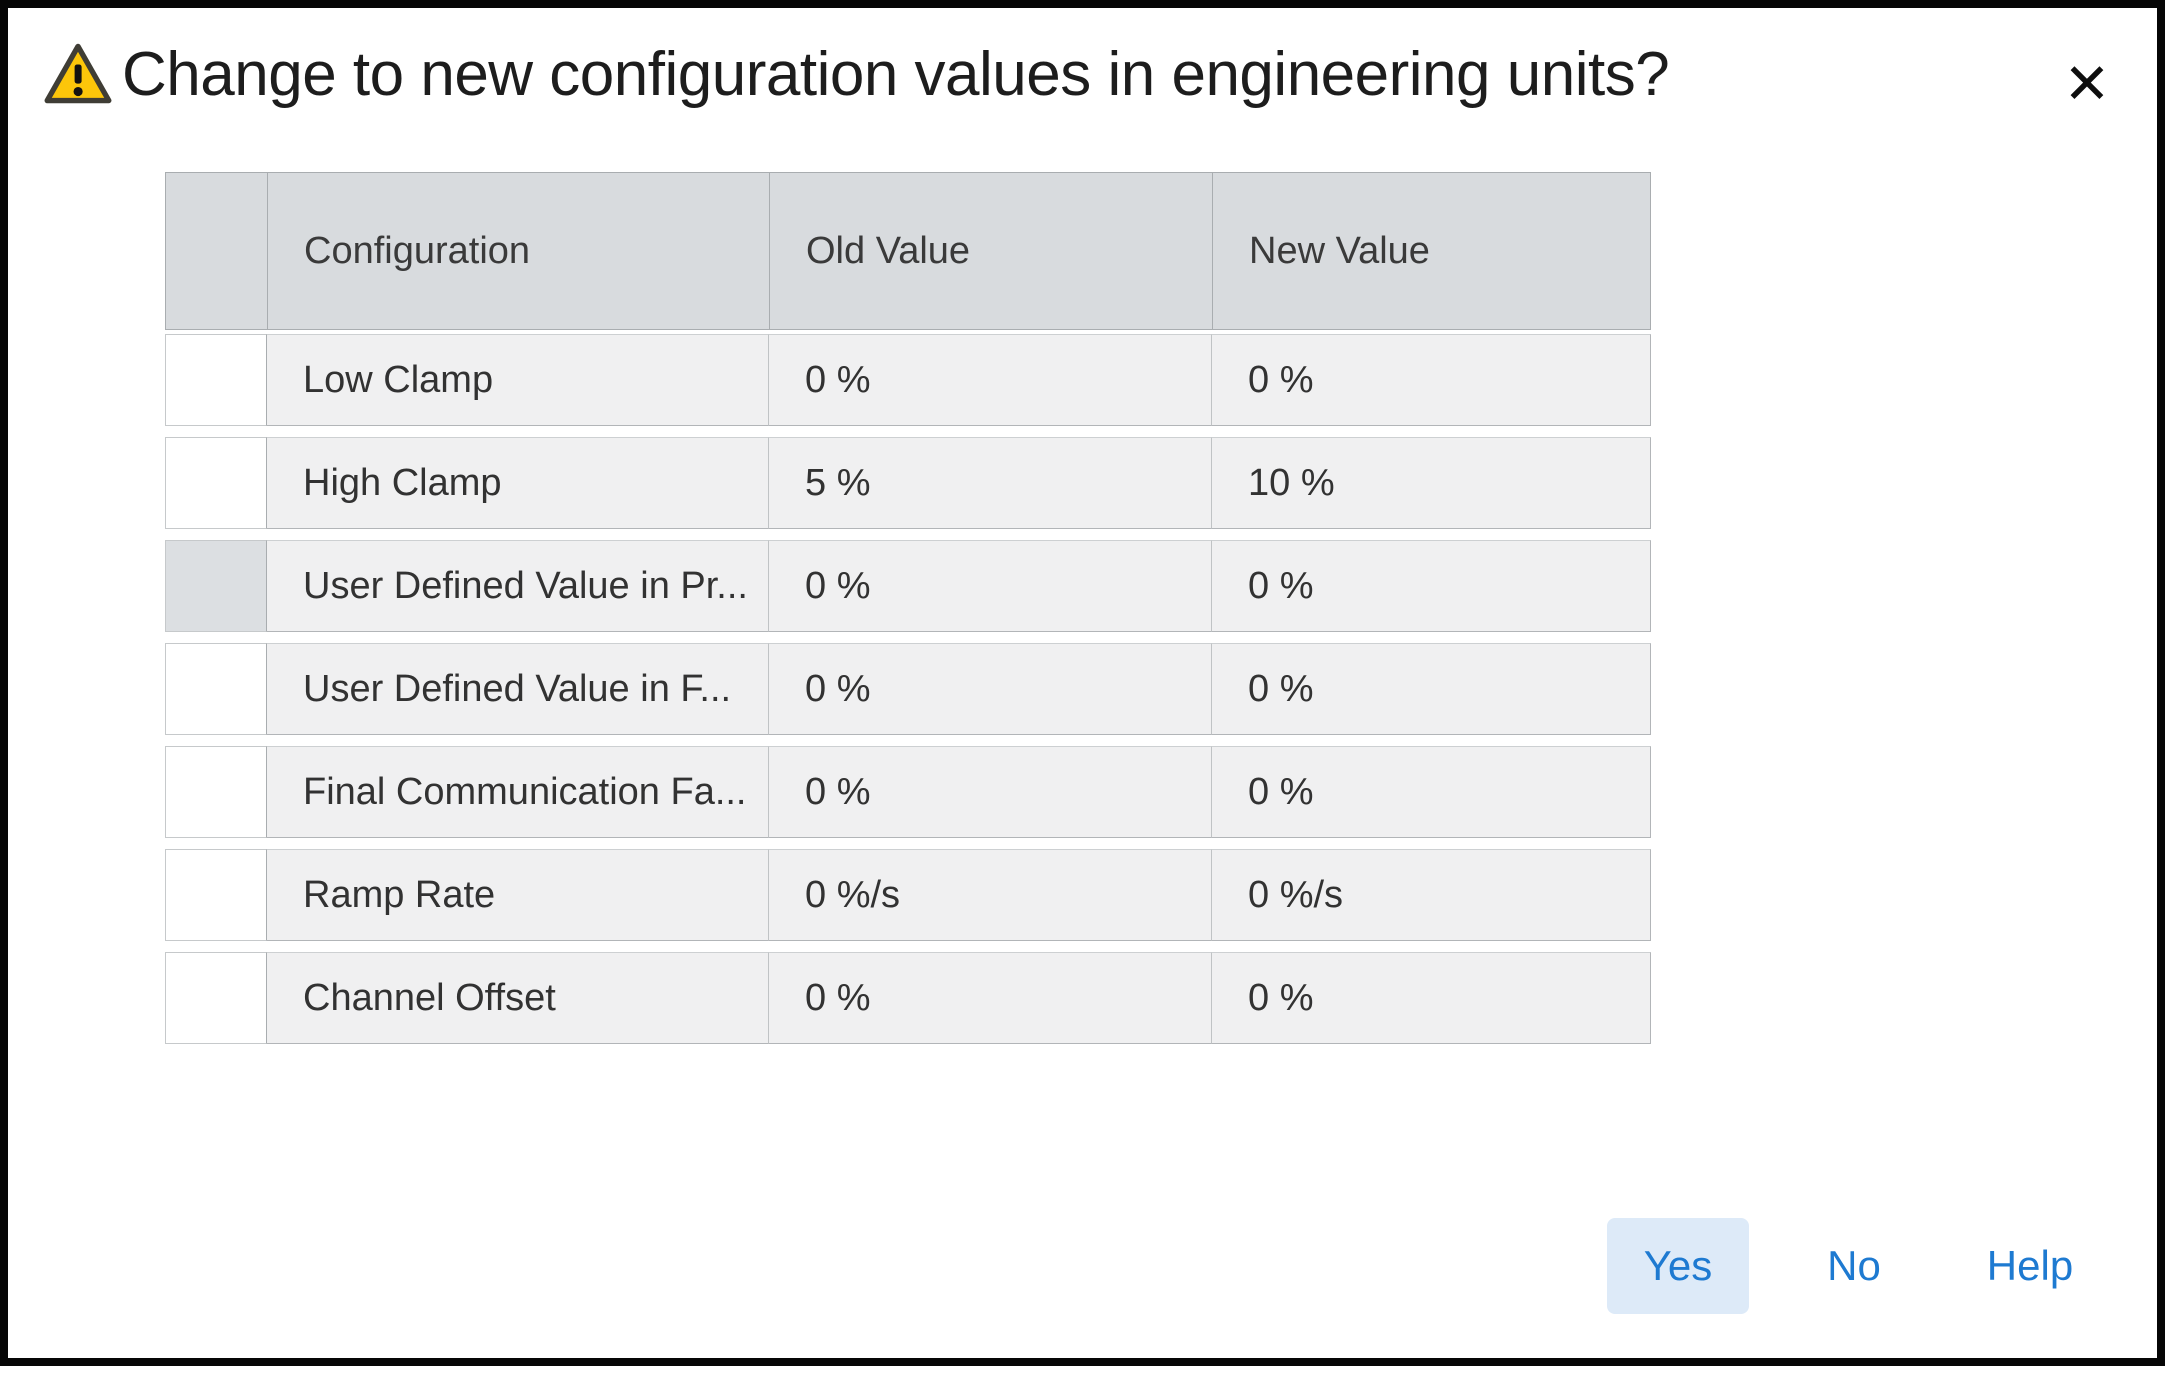 This screenshot has width=2165, height=1387. I want to click on configuration-cell: High Clamp, so click(518, 483).